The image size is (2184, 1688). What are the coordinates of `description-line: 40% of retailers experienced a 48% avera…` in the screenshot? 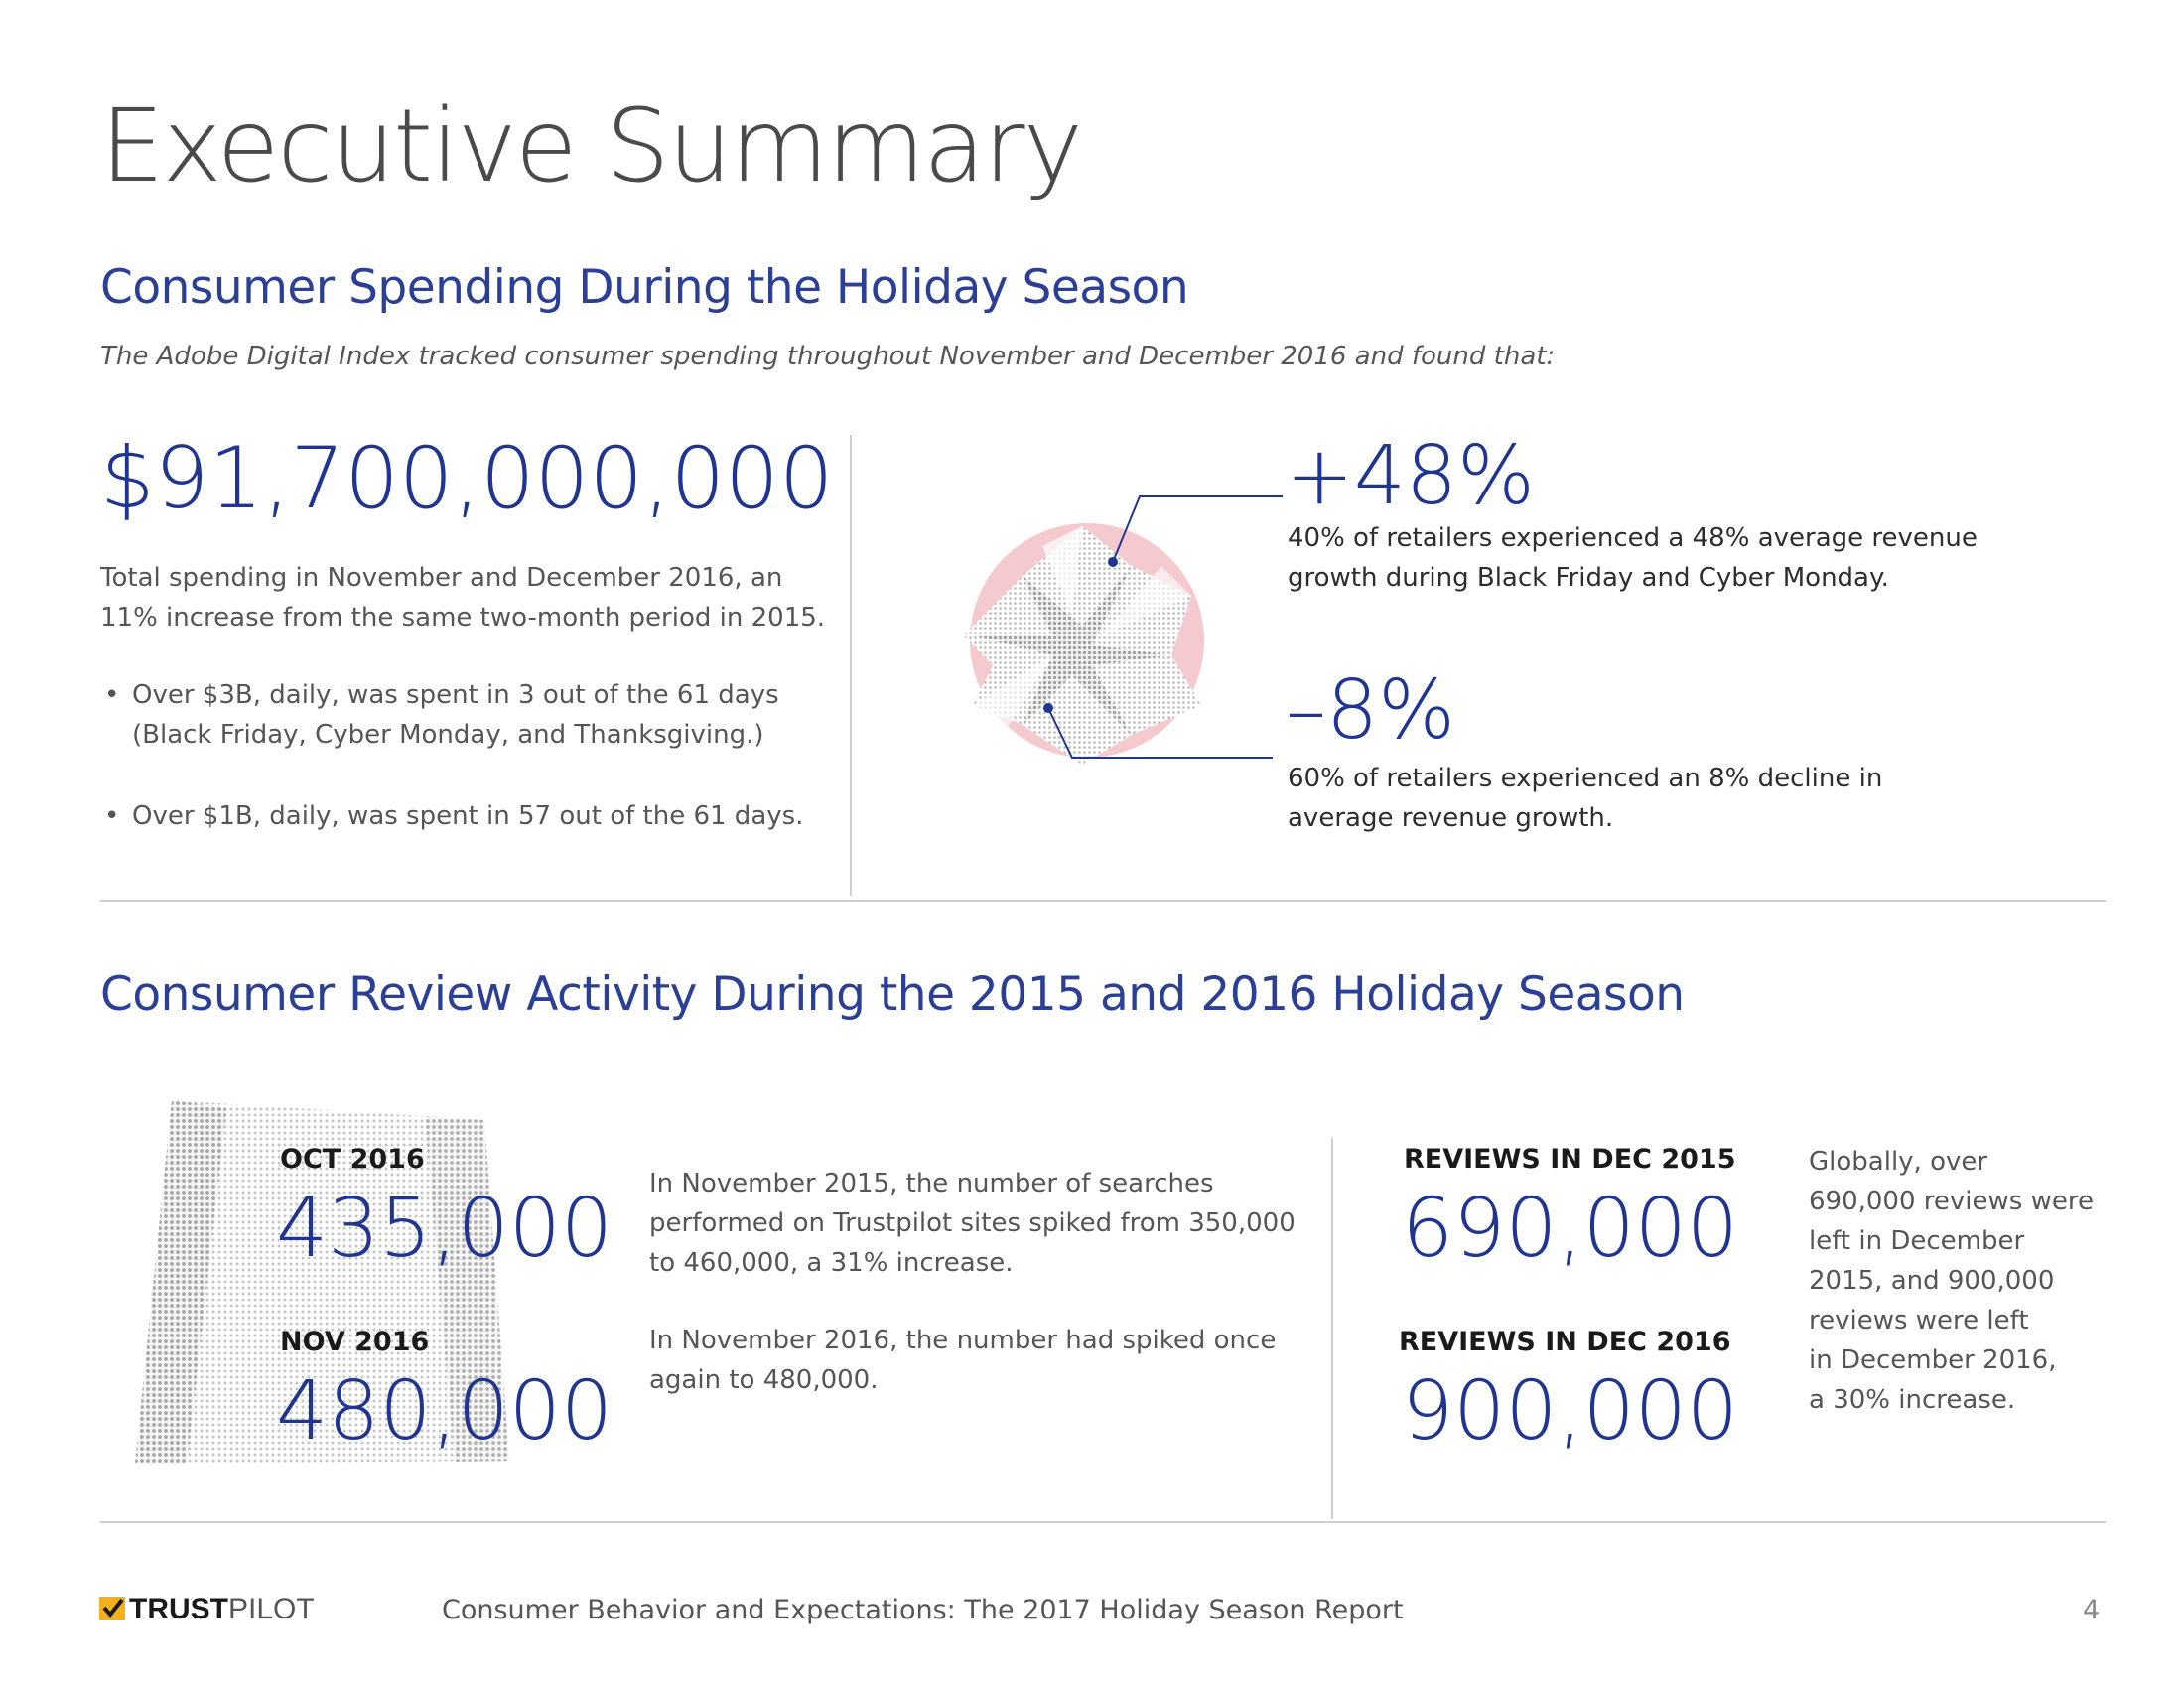 It's located at (1633, 538).